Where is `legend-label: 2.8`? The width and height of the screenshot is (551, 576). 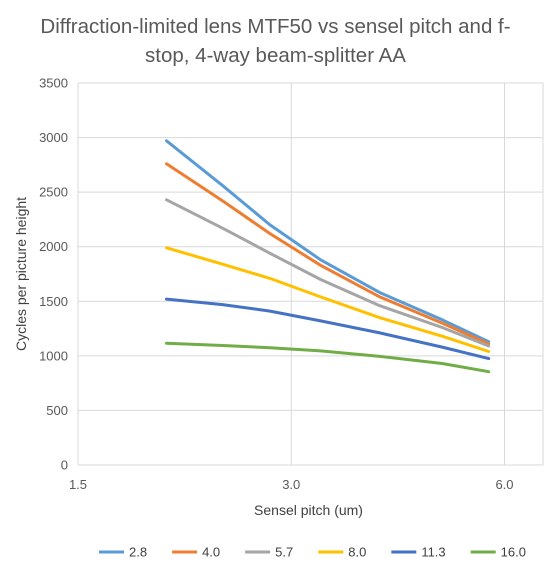 legend-label: 2.8 is located at coordinates (138, 552).